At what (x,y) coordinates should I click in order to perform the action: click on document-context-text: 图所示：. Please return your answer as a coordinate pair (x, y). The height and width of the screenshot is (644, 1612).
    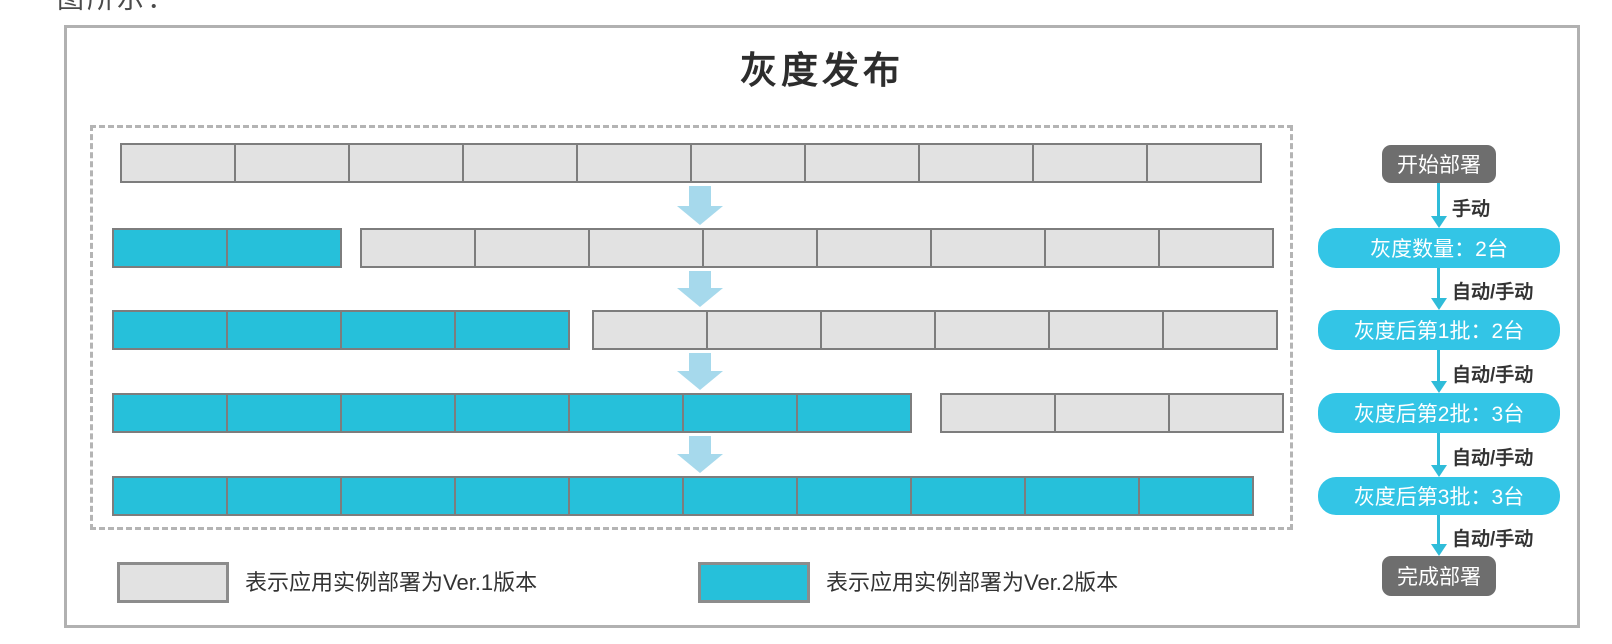
    Looking at the image, I should click on (117, 7).